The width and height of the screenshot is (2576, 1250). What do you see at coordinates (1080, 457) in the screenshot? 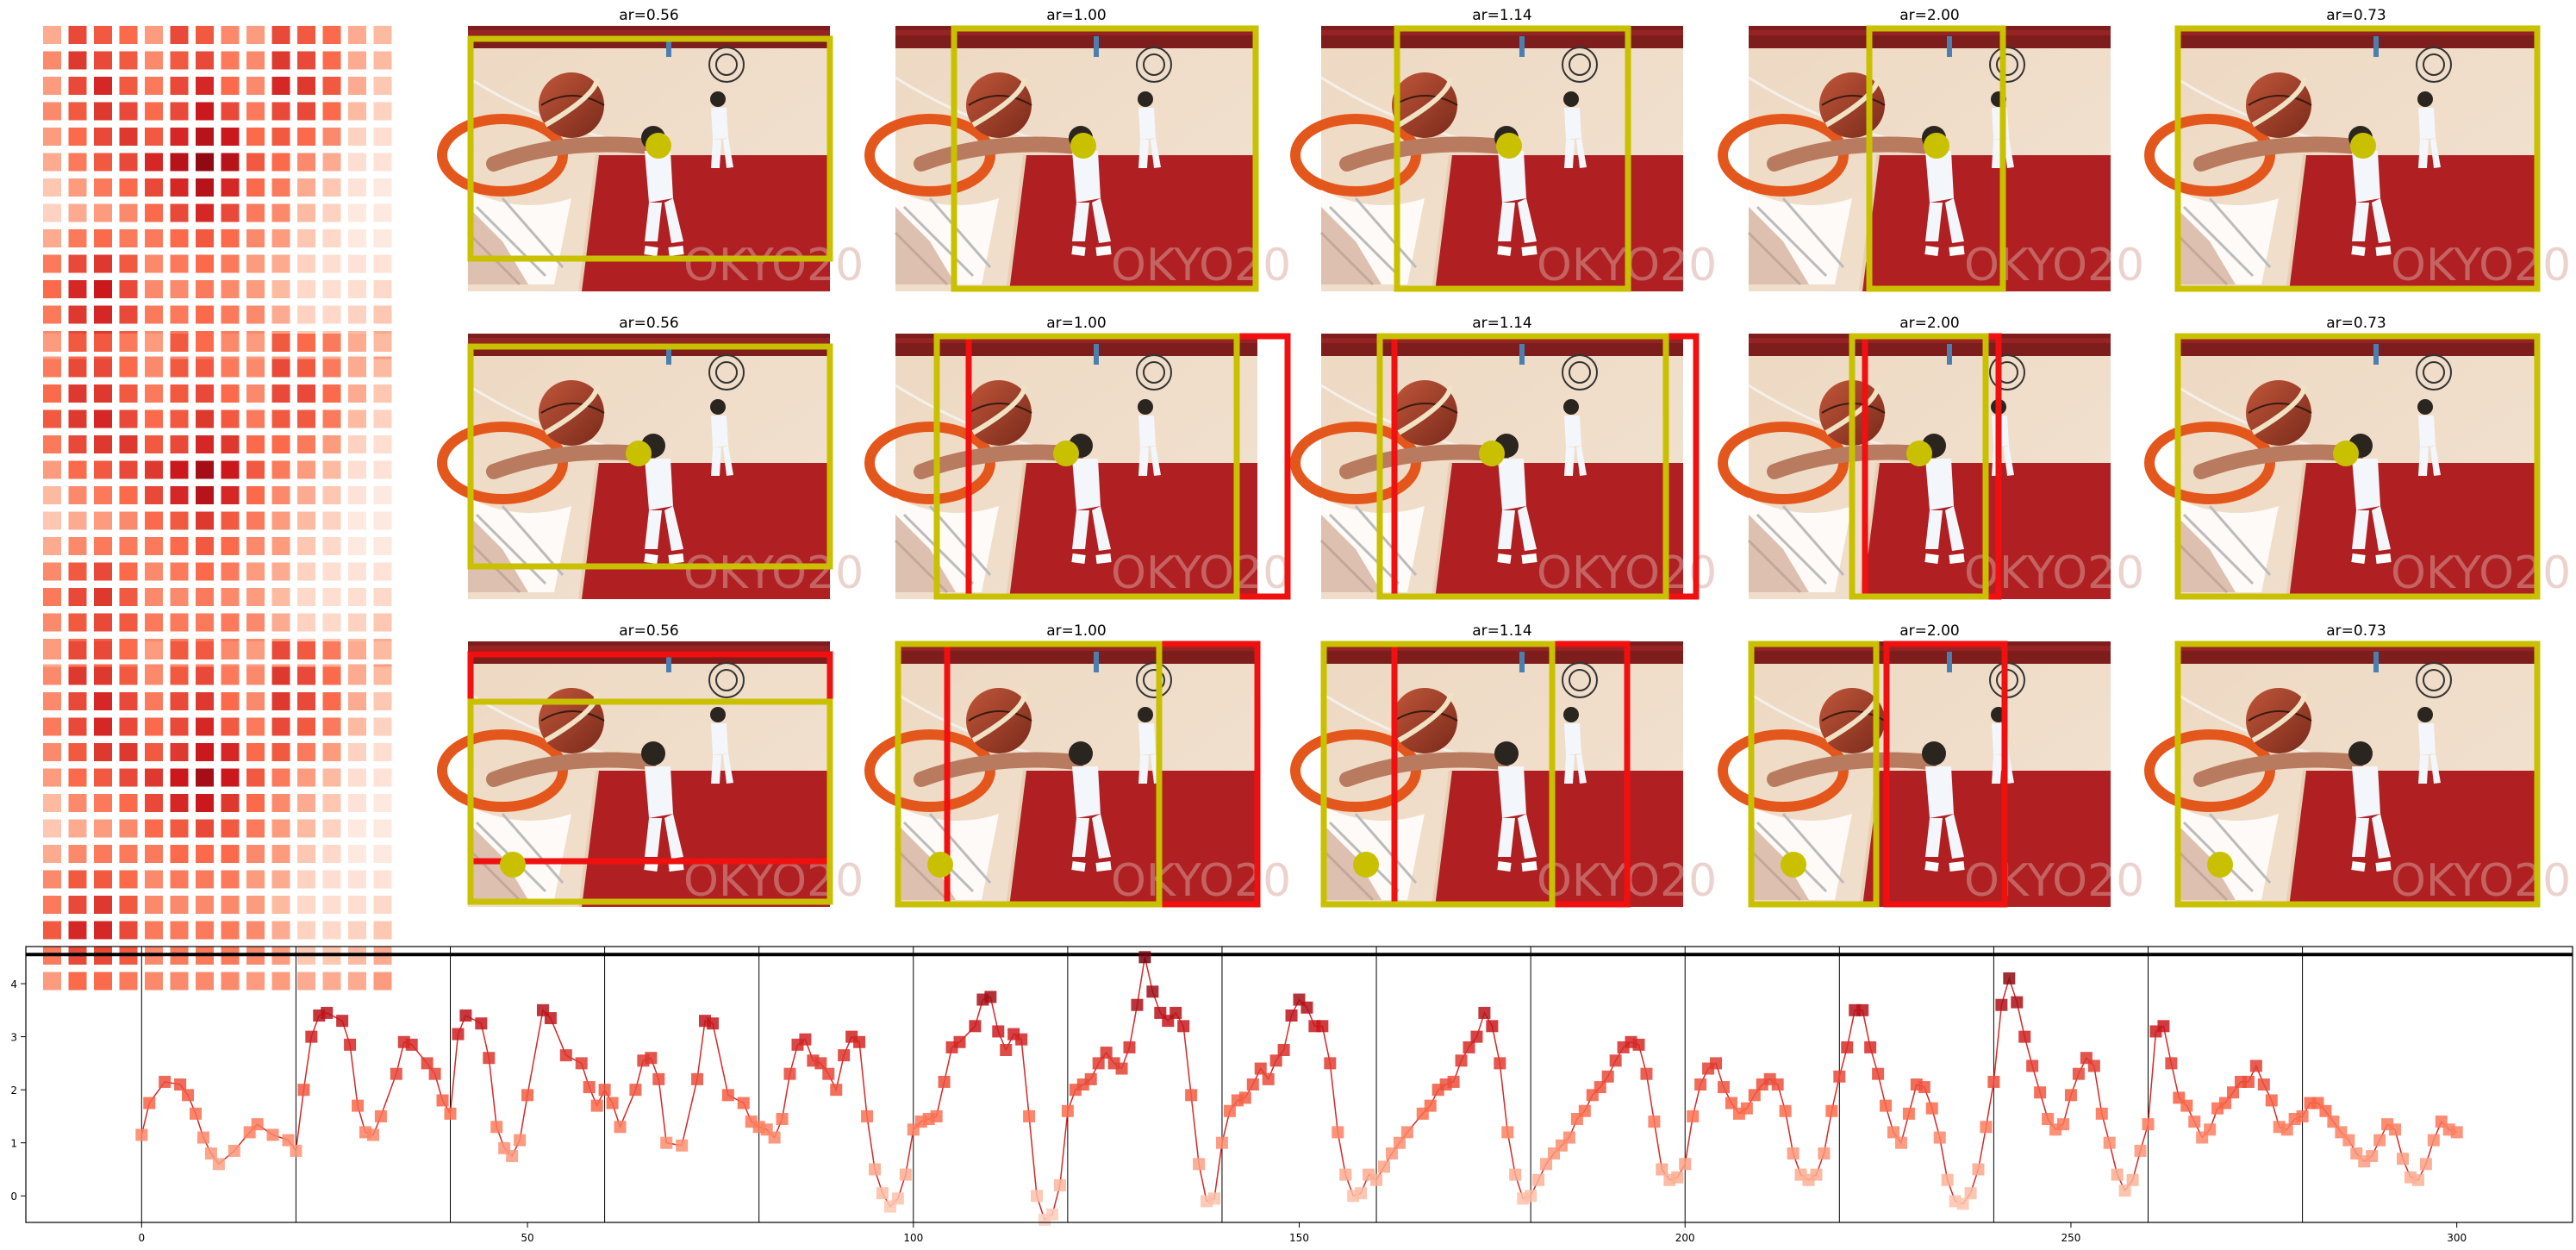
I see `image-panel: ar=1.00` at bounding box center [1080, 457].